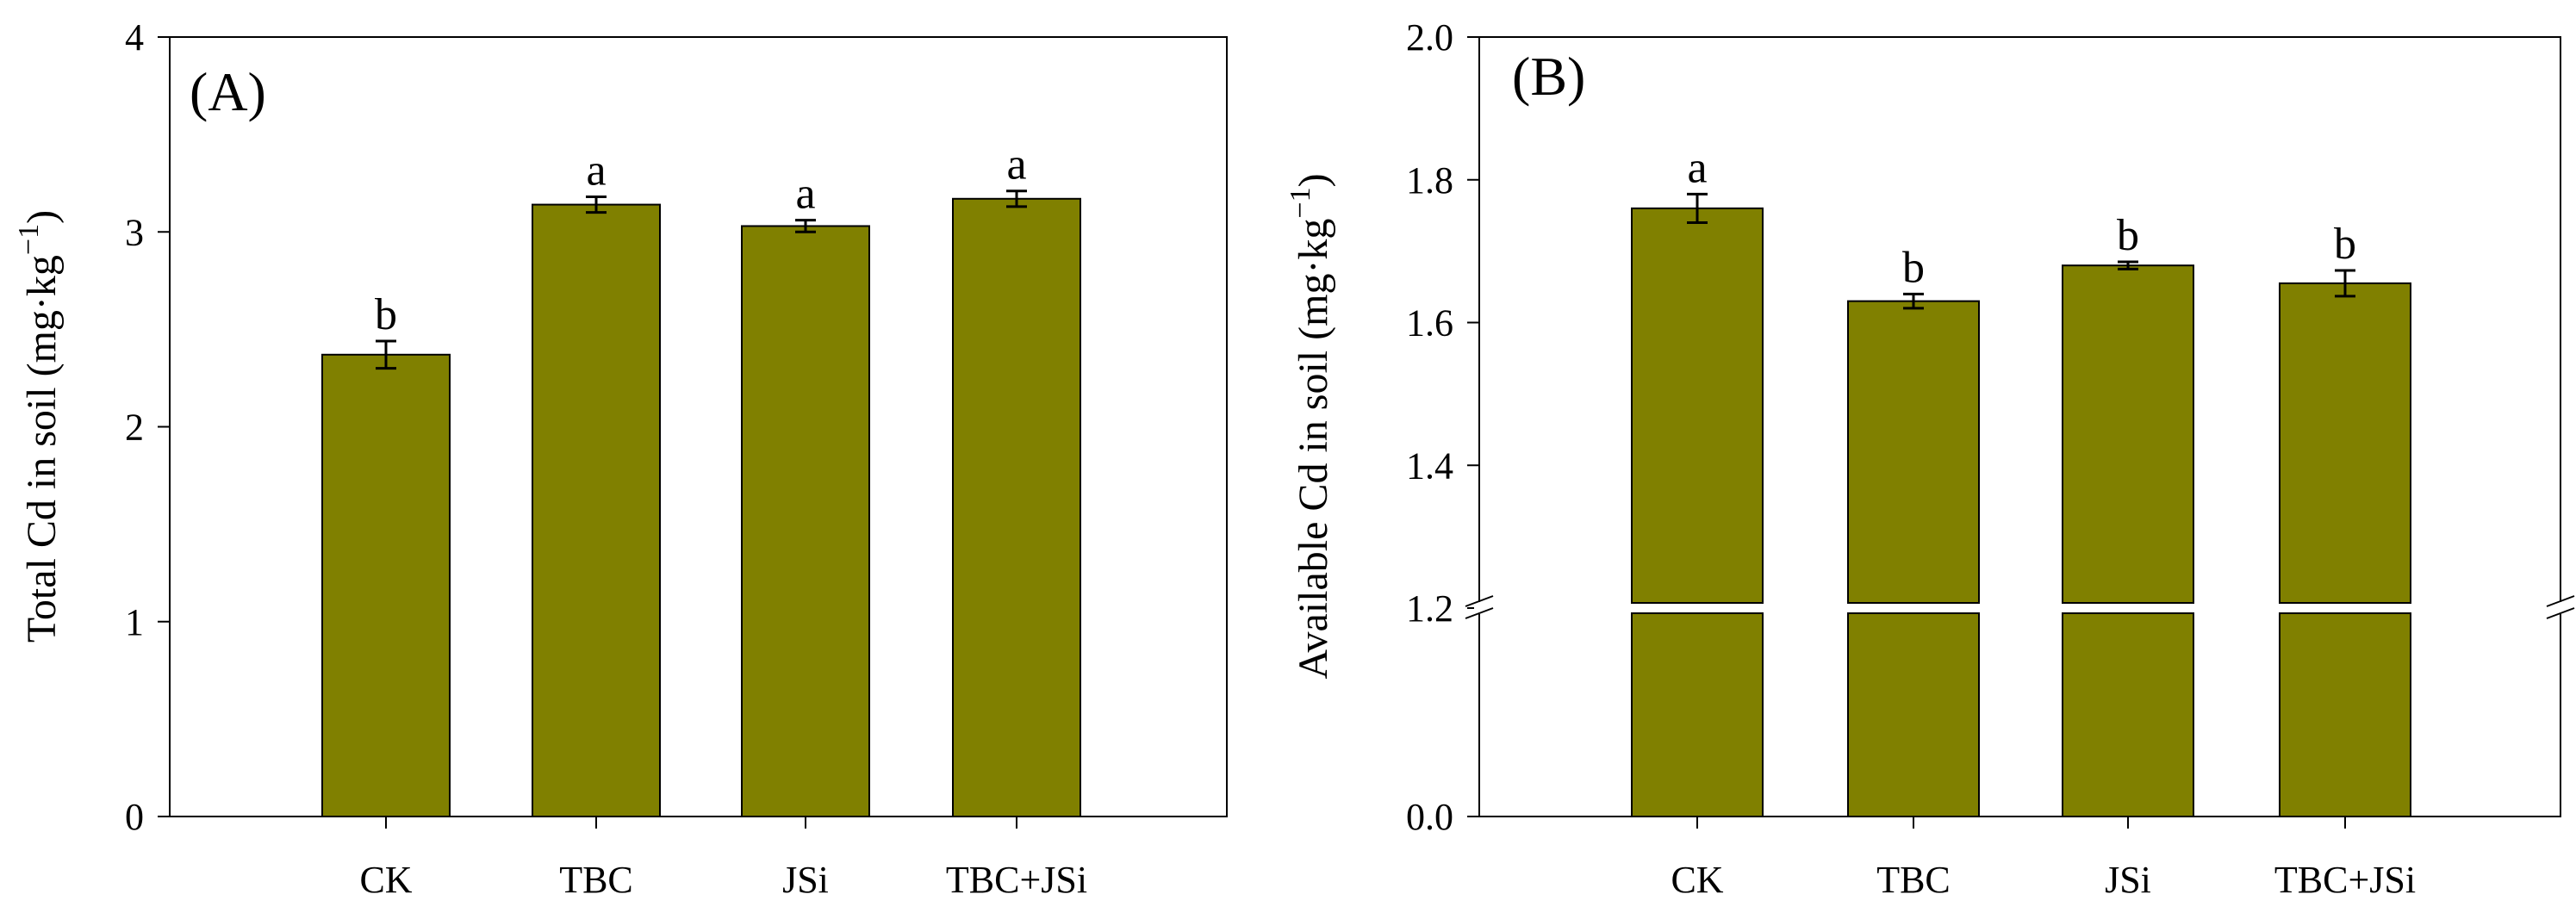 Image resolution: width=2576 pixels, height=919 pixels. Describe the element at coordinates (806, 880) in the screenshot. I see `panel-a-category-label: JSi` at that location.